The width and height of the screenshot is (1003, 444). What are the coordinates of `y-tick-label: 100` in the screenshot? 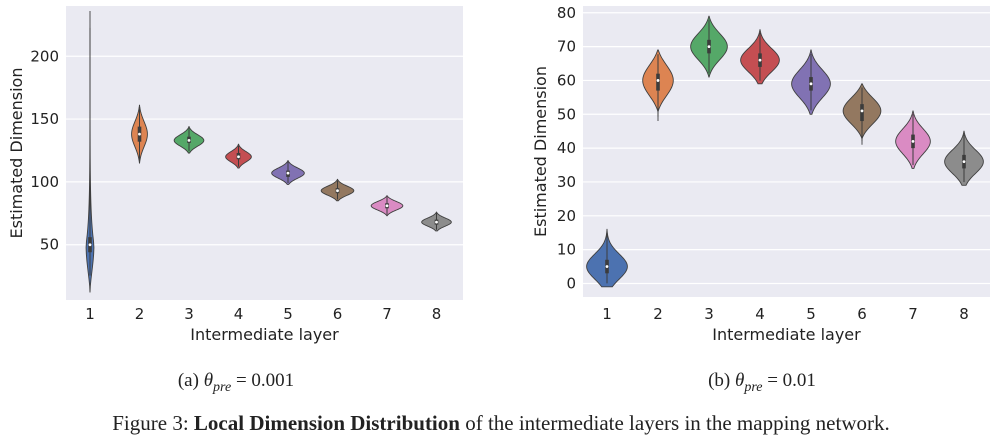 It's located at (44, 182).